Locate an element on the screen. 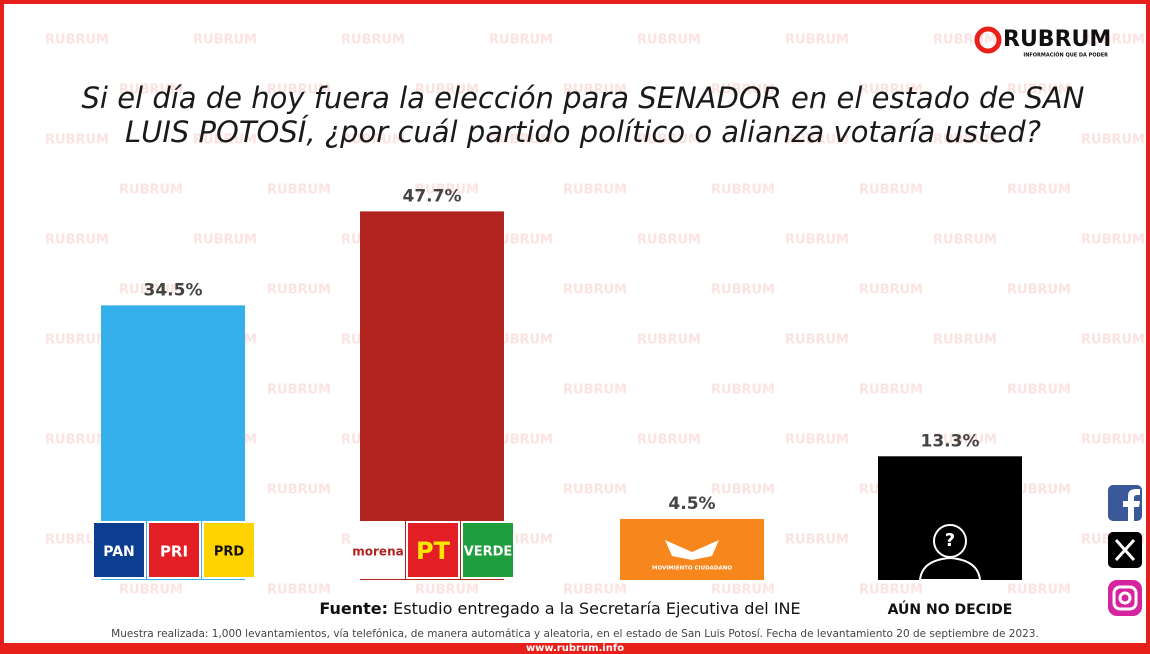 The image size is (1150, 654). party-logo-text: VERDE is located at coordinates (488, 552).